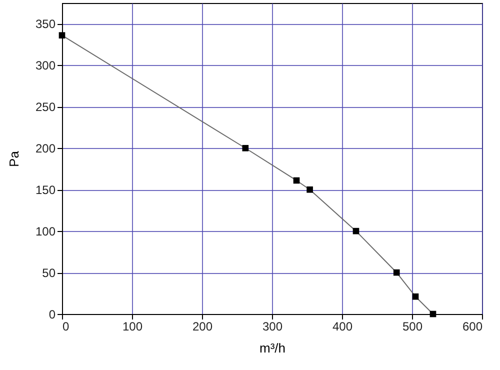  What do you see at coordinates (14, 158) in the screenshot?
I see `y-axis-title: Pa` at bounding box center [14, 158].